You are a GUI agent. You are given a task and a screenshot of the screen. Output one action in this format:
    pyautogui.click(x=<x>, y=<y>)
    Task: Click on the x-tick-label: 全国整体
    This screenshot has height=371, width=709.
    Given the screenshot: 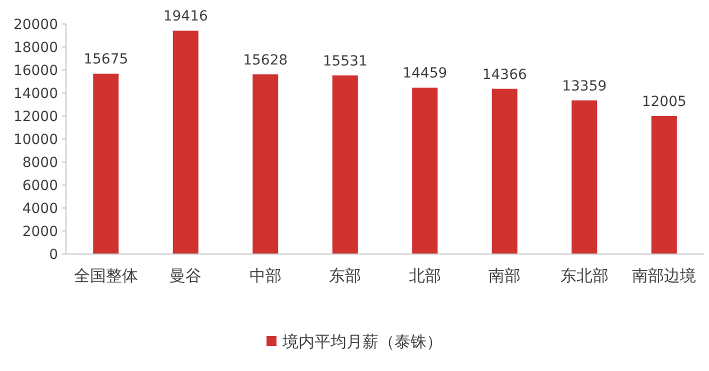 What is the action you would take?
    pyautogui.click(x=106, y=275)
    